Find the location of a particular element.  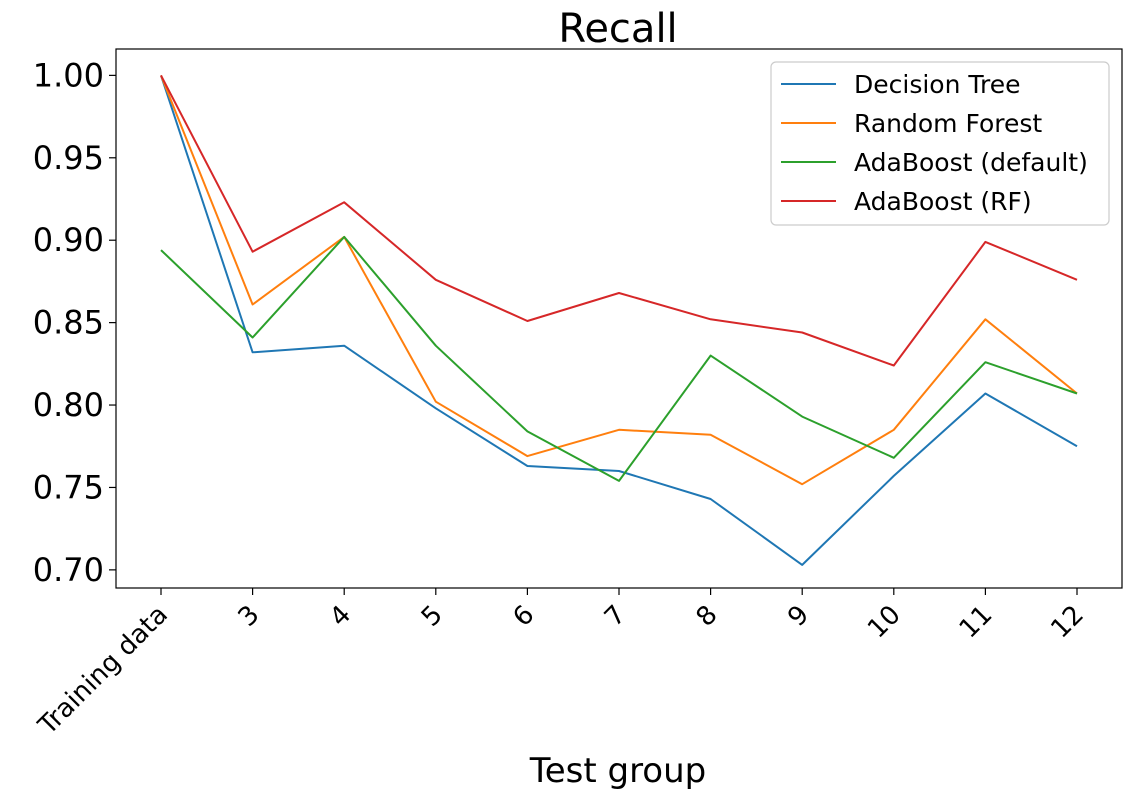

x-tick-label: 11 is located at coordinates (976, 622).